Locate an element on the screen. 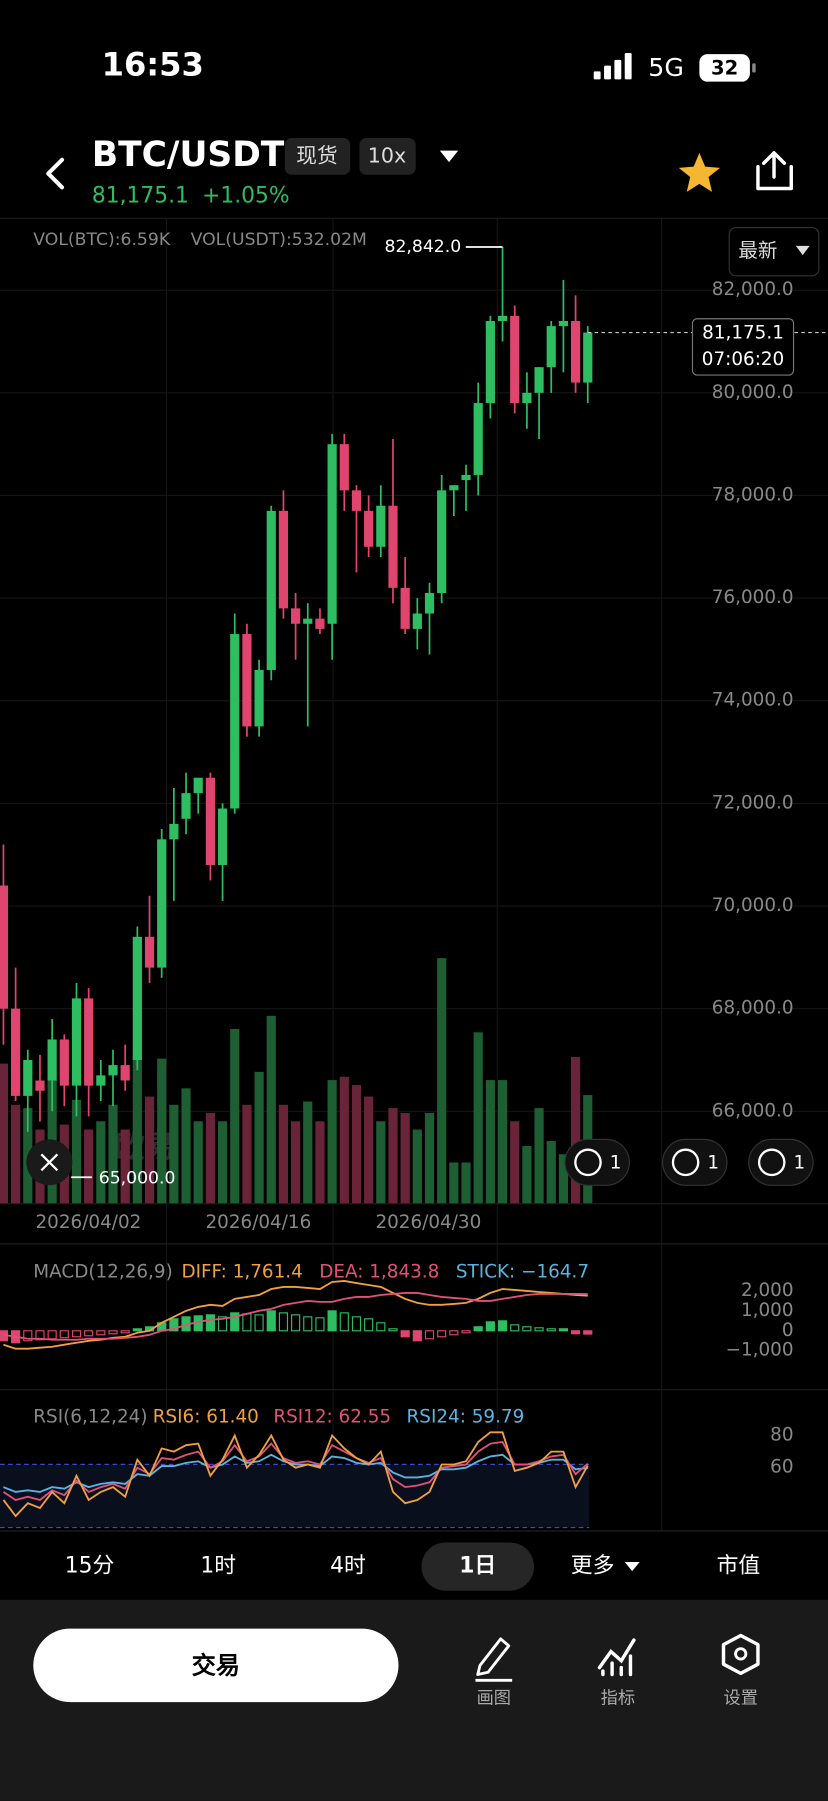 This screenshot has height=1801, width=828. macd-title: MACD(12,26,9) is located at coordinates (102, 1272).